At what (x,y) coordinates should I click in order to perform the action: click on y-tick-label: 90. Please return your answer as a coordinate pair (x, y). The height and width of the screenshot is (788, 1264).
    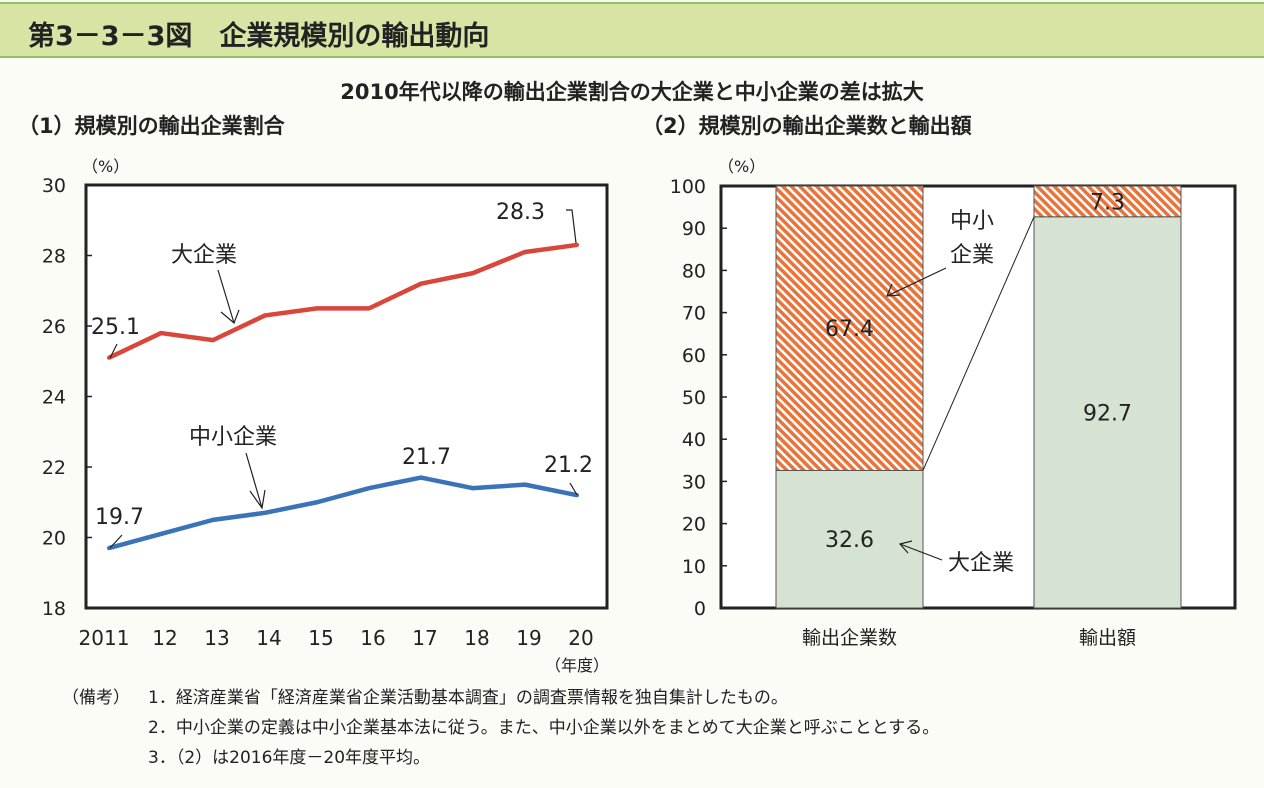
    Looking at the image, I should click on (694, 229).